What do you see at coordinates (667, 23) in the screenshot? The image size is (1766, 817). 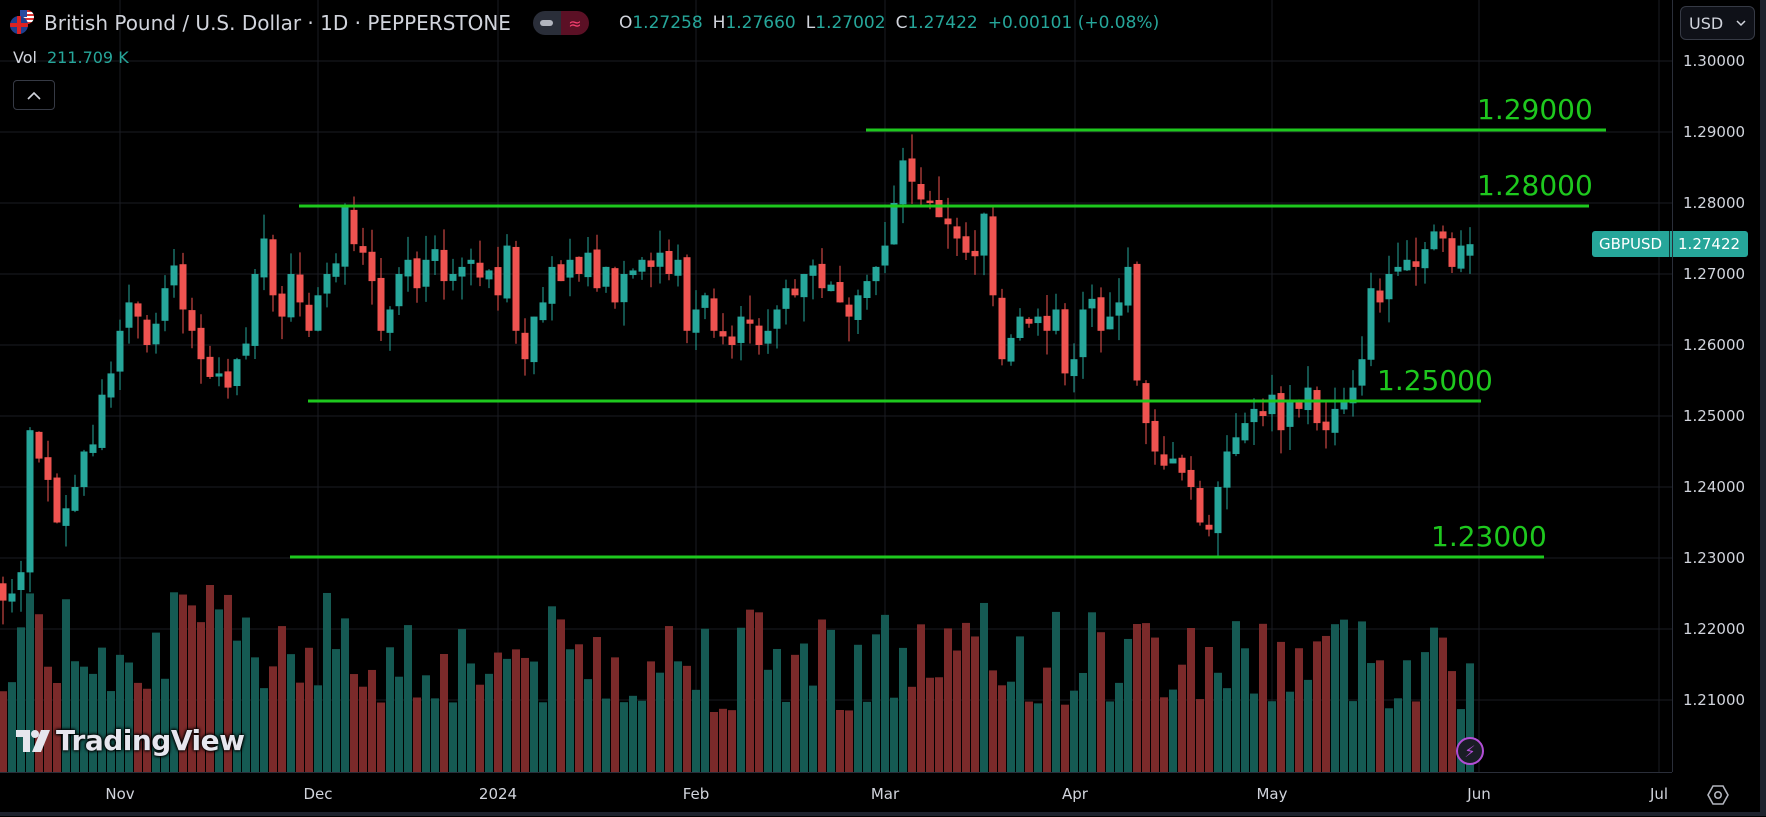 I see `open-value: 1.27258` at bounding box center [667, 23].